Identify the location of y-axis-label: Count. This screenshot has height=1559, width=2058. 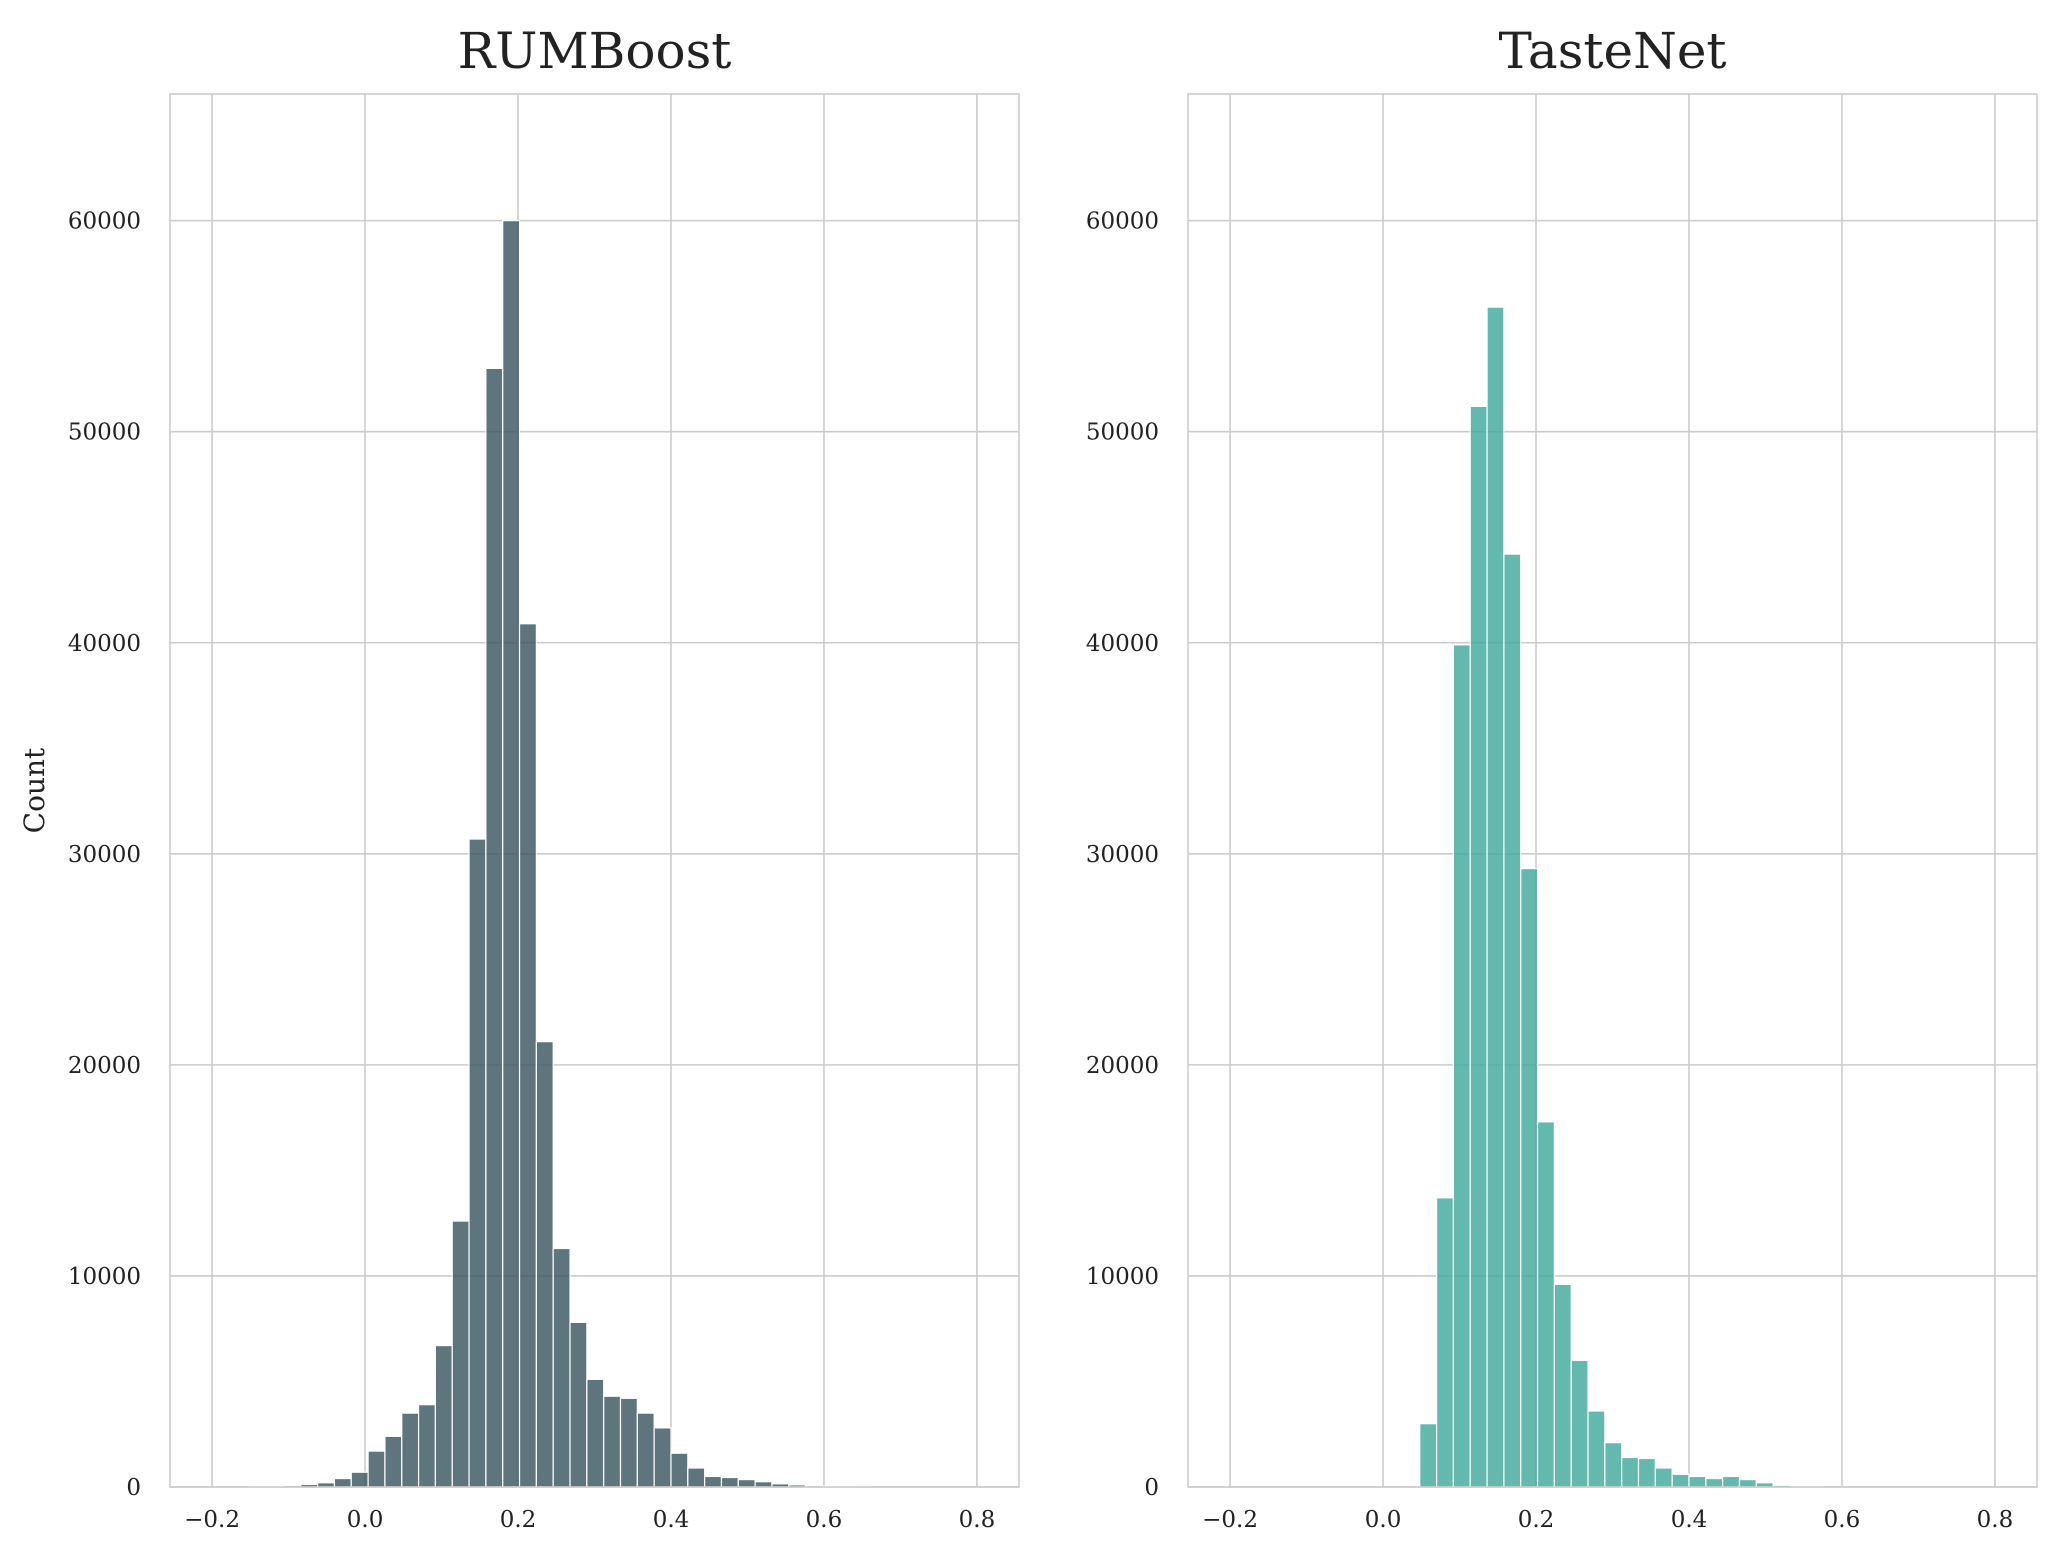
(34, 790).